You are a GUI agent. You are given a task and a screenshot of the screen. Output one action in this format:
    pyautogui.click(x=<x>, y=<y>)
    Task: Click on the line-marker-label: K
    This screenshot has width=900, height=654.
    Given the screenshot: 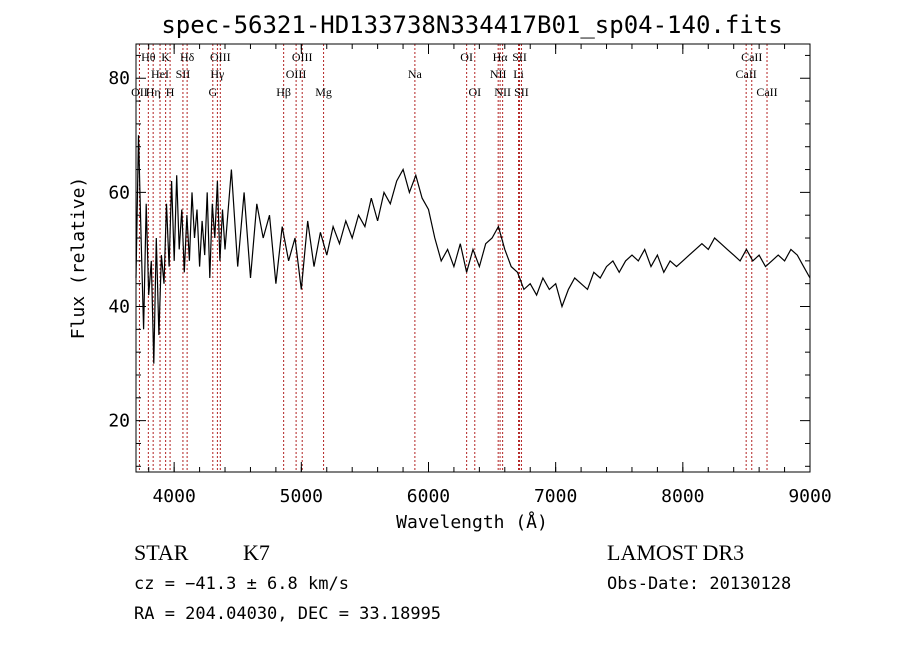 What is the action you would take?
    pyautogui.click(x=165, y=57)
    